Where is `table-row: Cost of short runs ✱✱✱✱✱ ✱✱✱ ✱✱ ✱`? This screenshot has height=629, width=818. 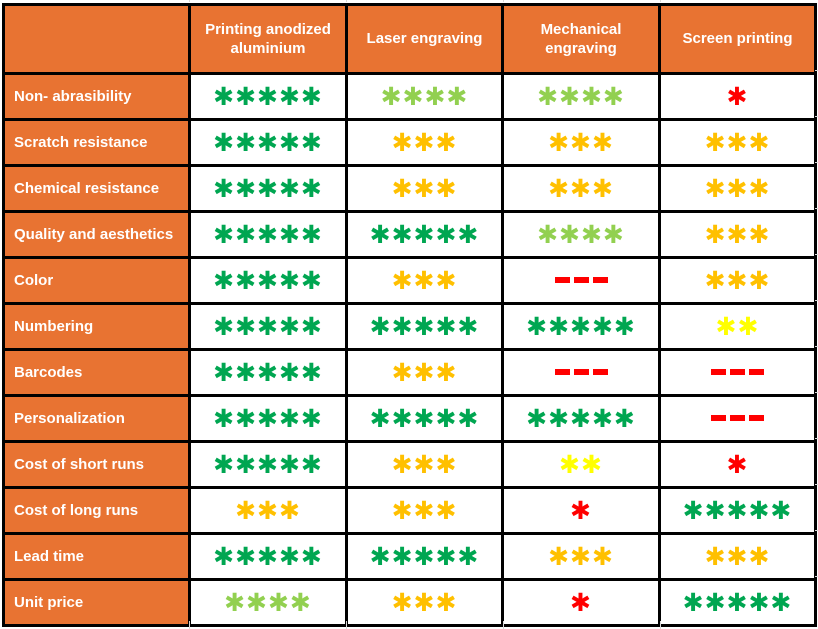 table-row: Cost of short runs ✱✱✱✱✱ ✱✱✱ ✱✱ ✱ is located at coordinates (409, 464).